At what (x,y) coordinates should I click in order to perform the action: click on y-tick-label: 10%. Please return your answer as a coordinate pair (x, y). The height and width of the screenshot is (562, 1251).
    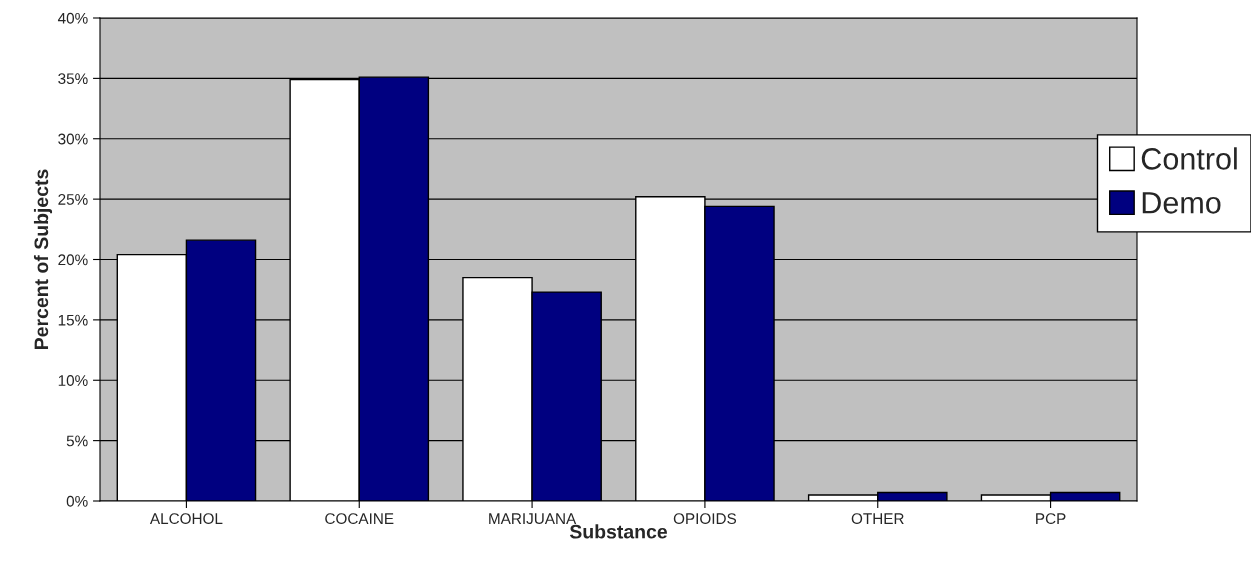
    Looking at the image, I should click on (73, 380).